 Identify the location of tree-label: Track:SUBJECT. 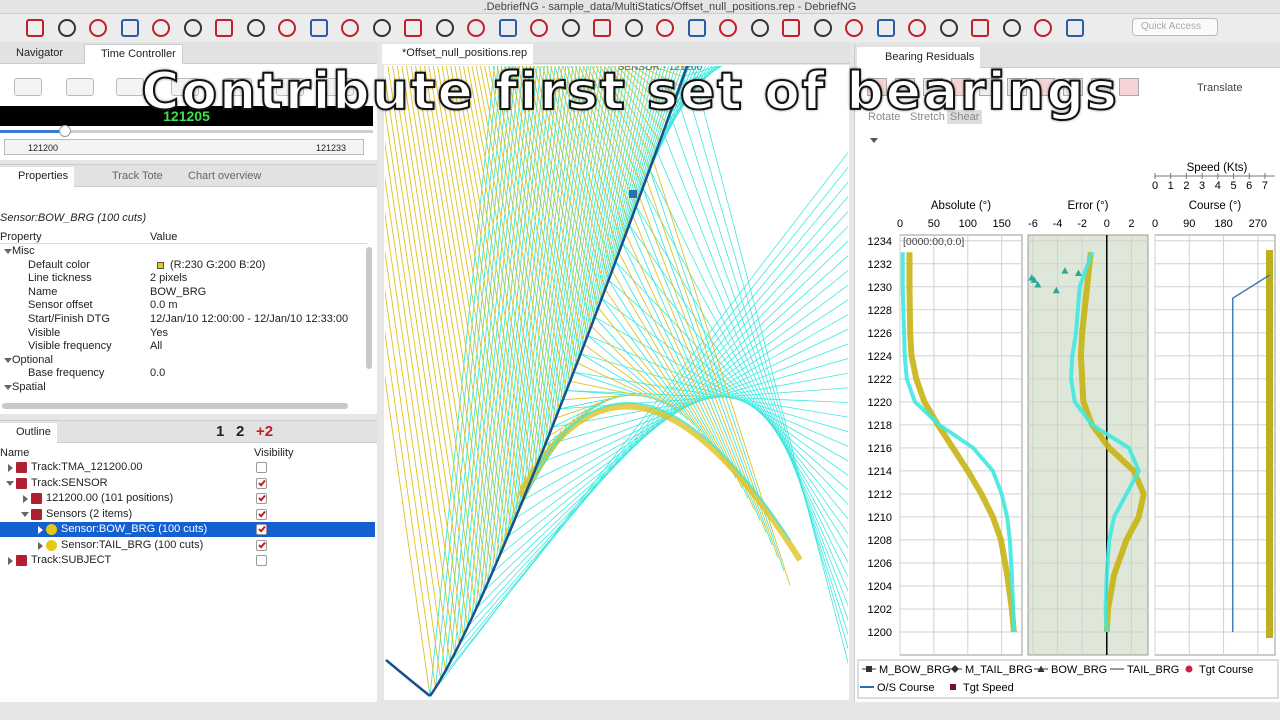
(71, 560).